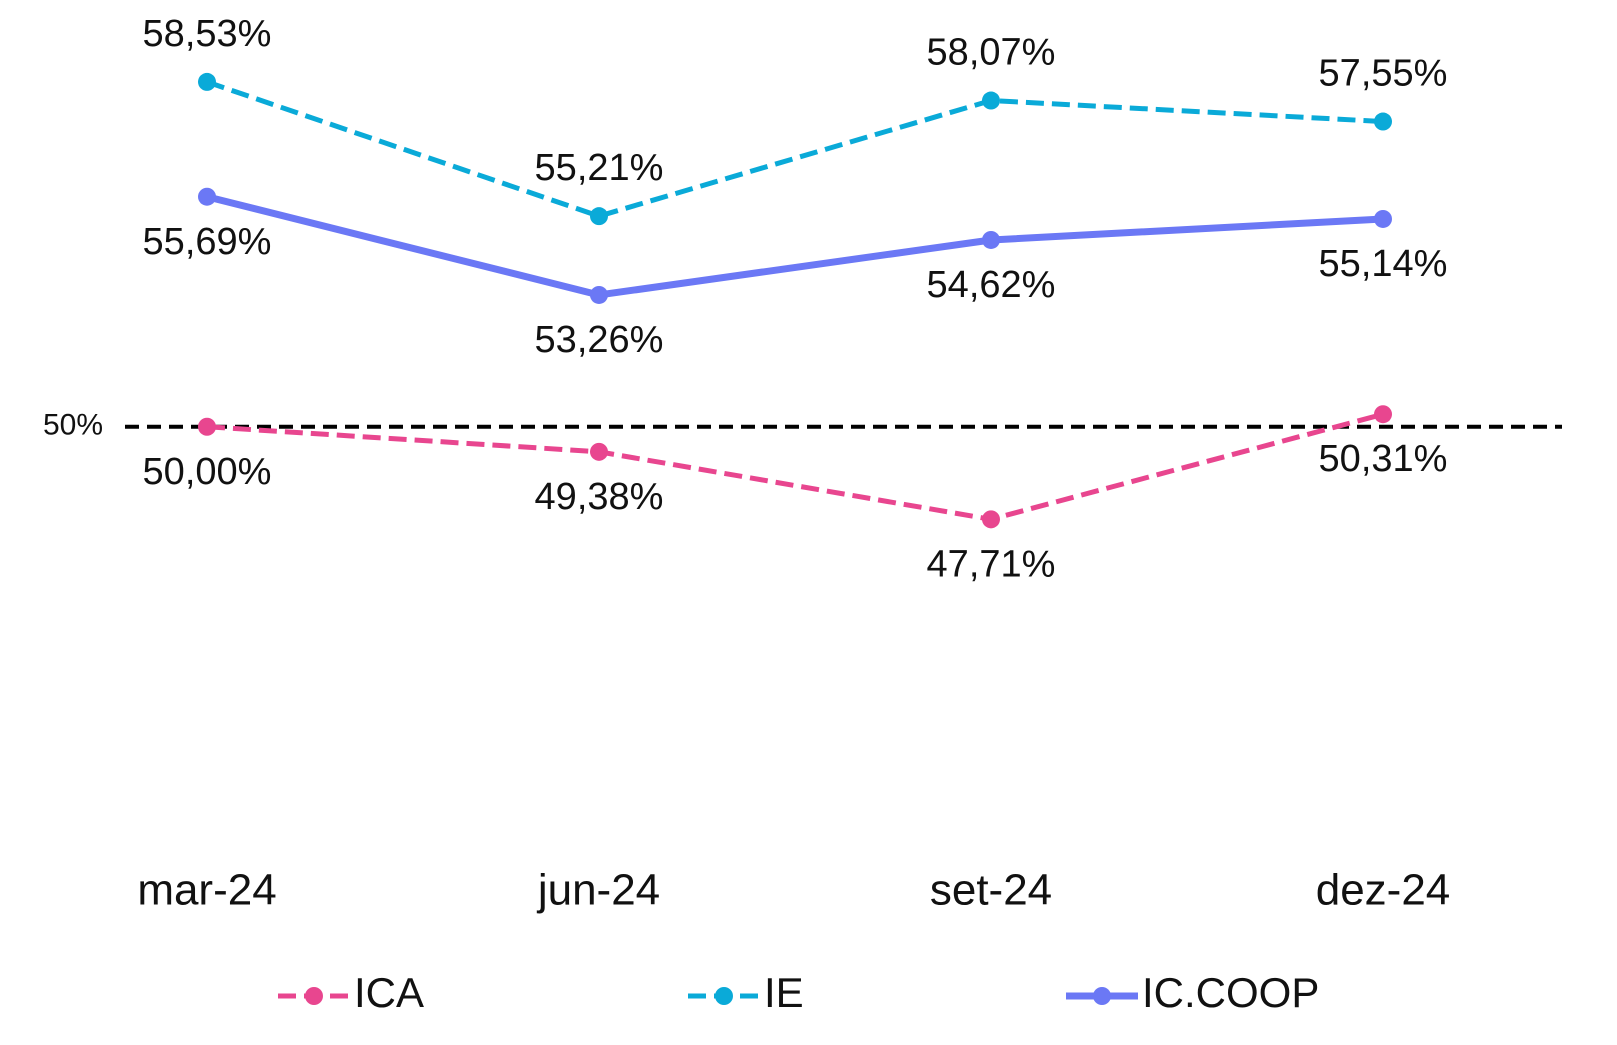  I want to click on data-label: 55,21%, so click(599, 168).